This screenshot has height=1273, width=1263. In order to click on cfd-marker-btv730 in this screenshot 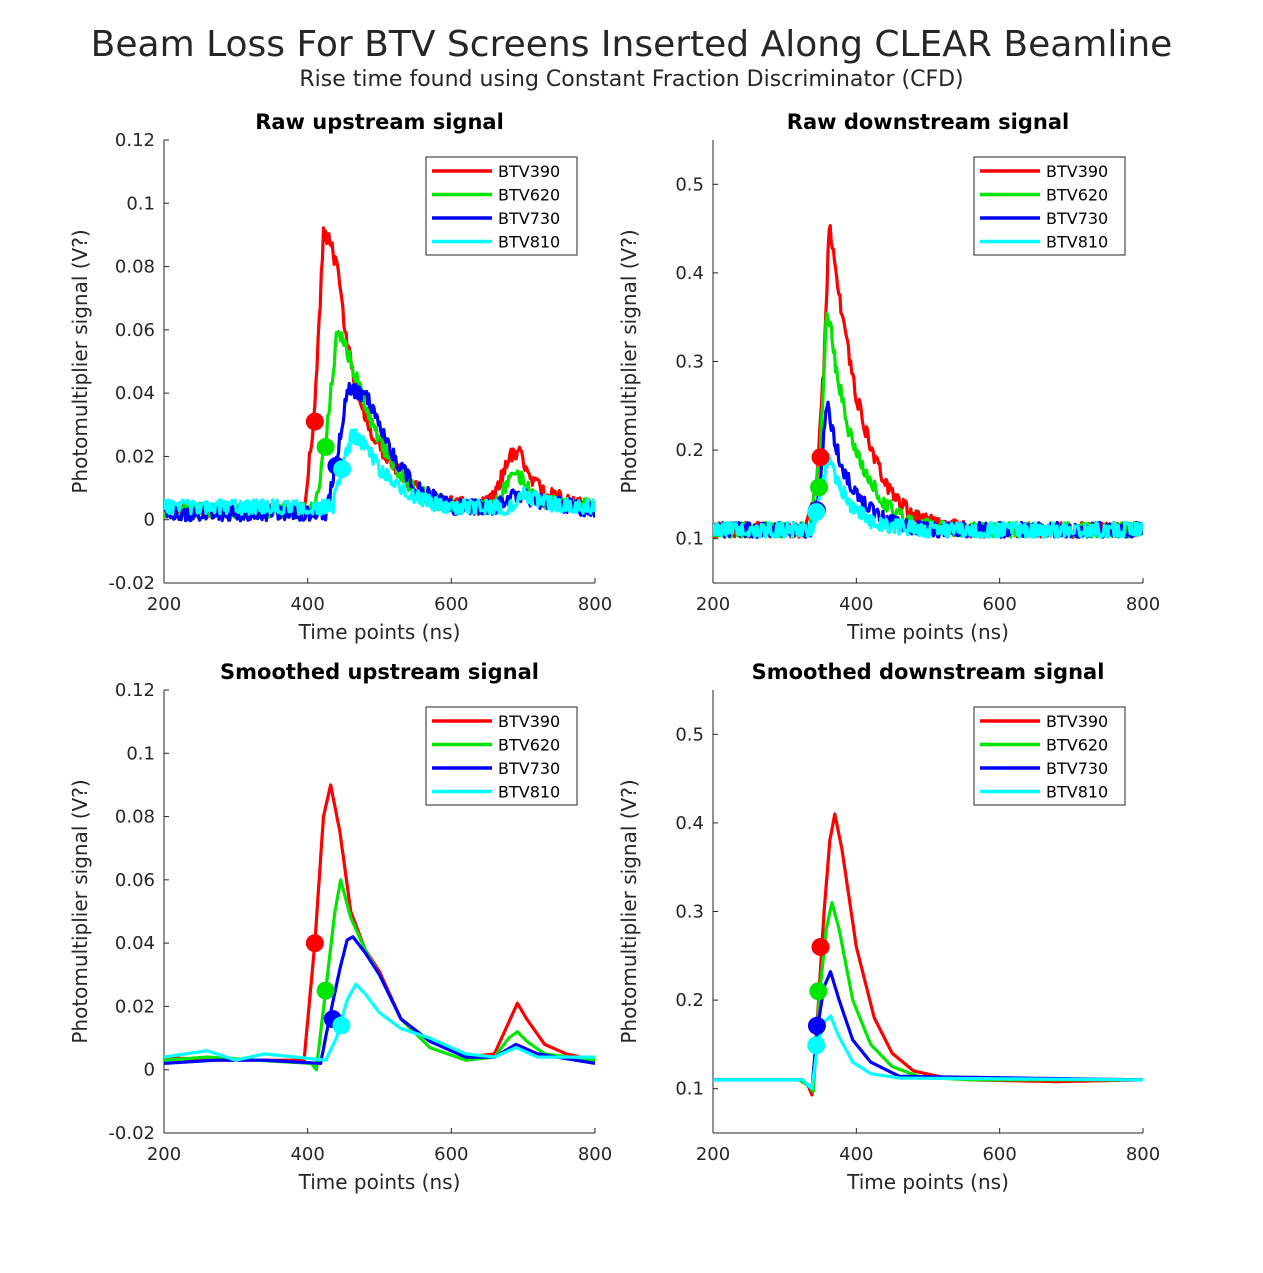, I will do `click(816, 1025)`.